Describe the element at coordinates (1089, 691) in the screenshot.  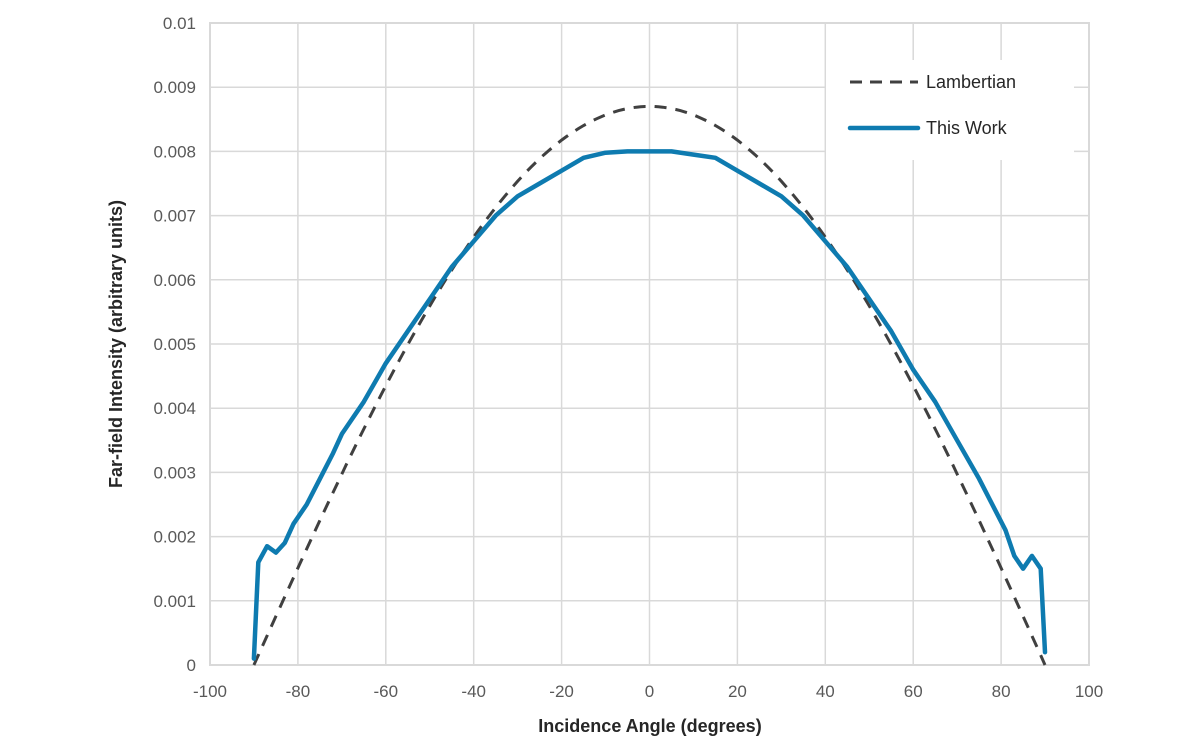
I see `x-tick-label: 100` at that location.